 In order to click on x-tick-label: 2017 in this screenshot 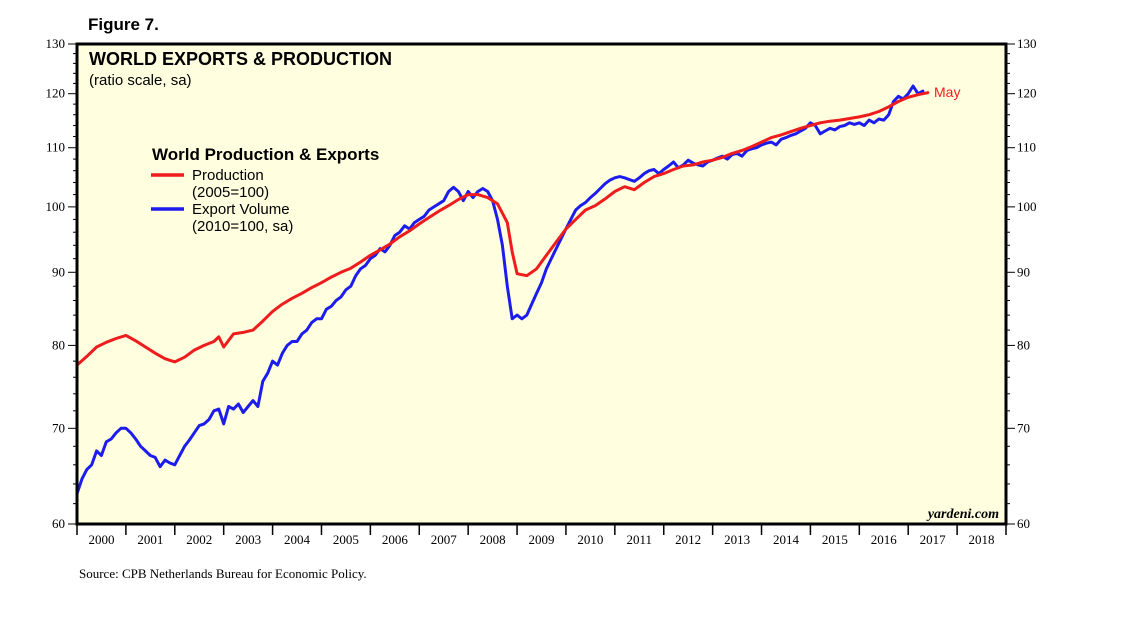, I will do `click(933, 539)`.